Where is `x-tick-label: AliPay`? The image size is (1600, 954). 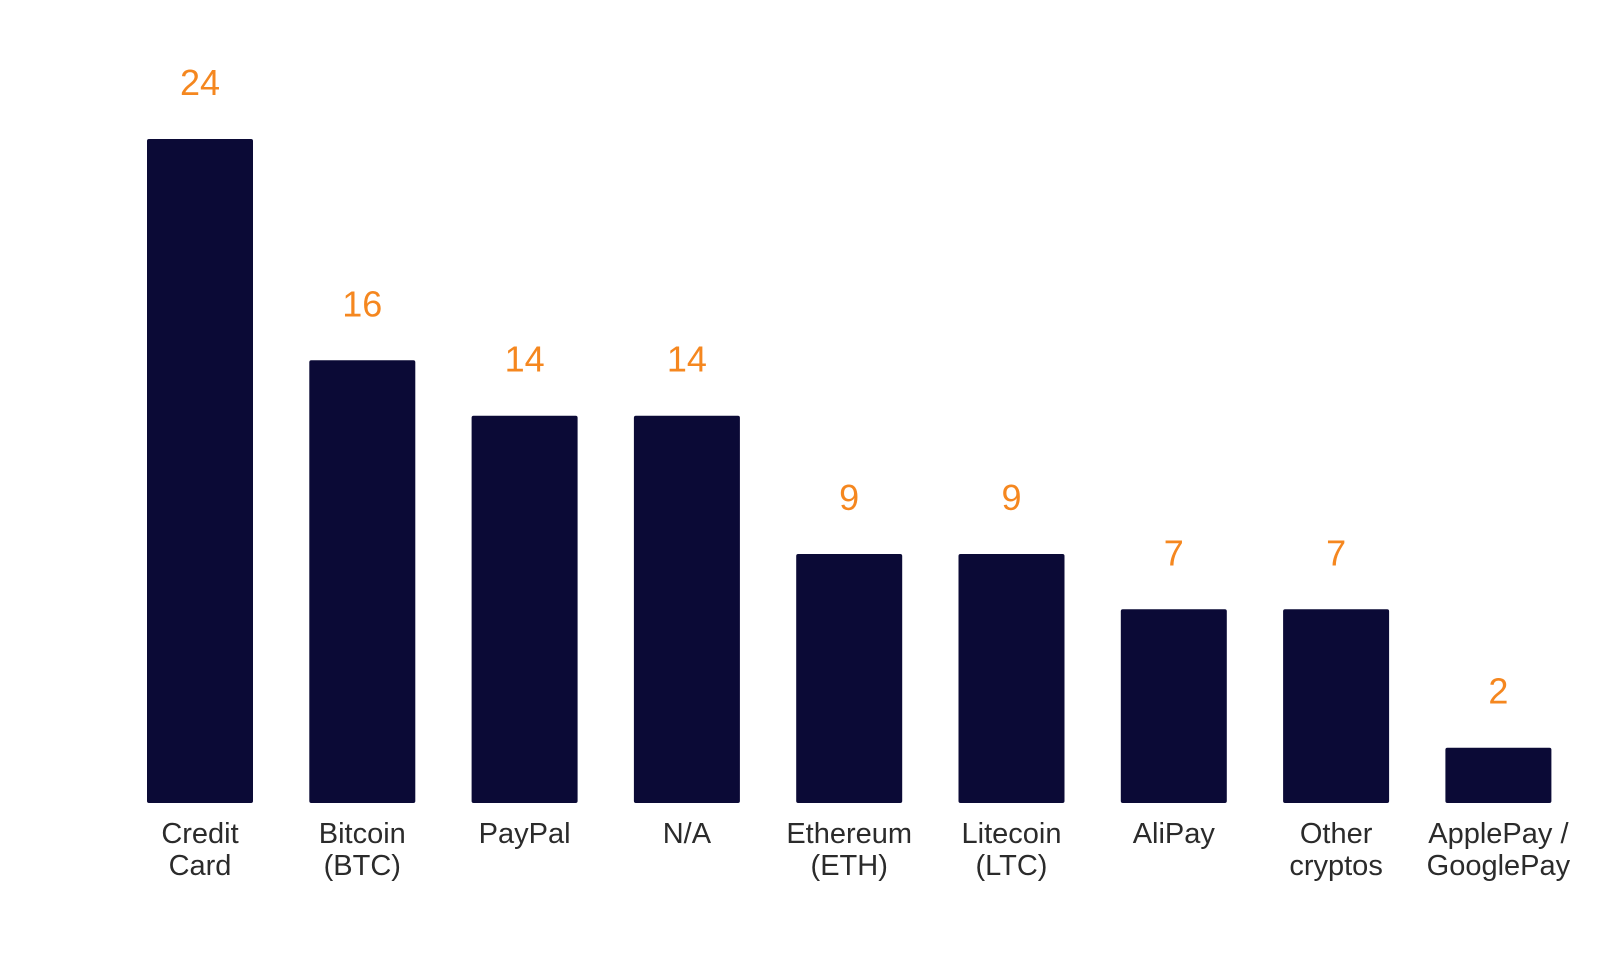 x-tick-label: AliPay is located at coordinates (1174, 834).